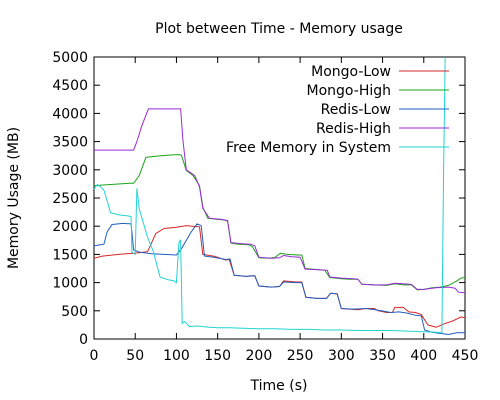 Image resolution: width=500 pixels, height=400 pixels. Describe the element at coordinates (70, 86) in the screenshot. I see `y-tick-label: 4500` at that location.